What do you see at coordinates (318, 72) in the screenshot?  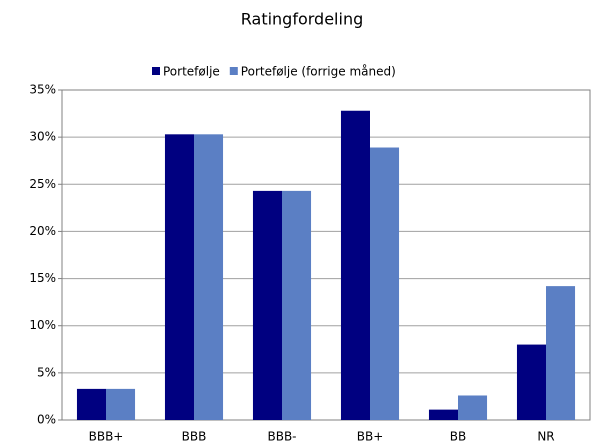 I see `legend-label: Portefølje (forrige måned)` at bounding box center [318, 72].